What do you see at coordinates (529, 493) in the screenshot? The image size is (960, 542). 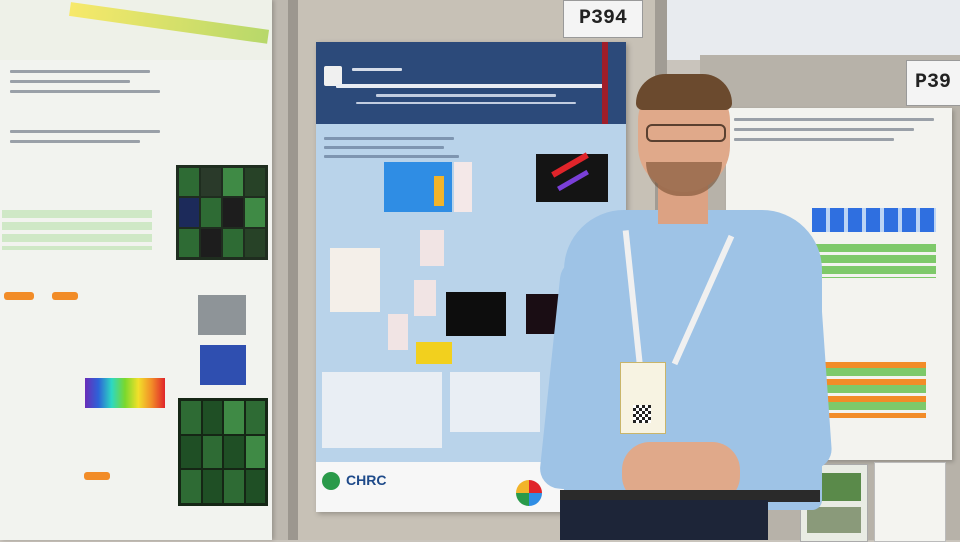 I see `partner-logo` at bounding box center [529, 493].